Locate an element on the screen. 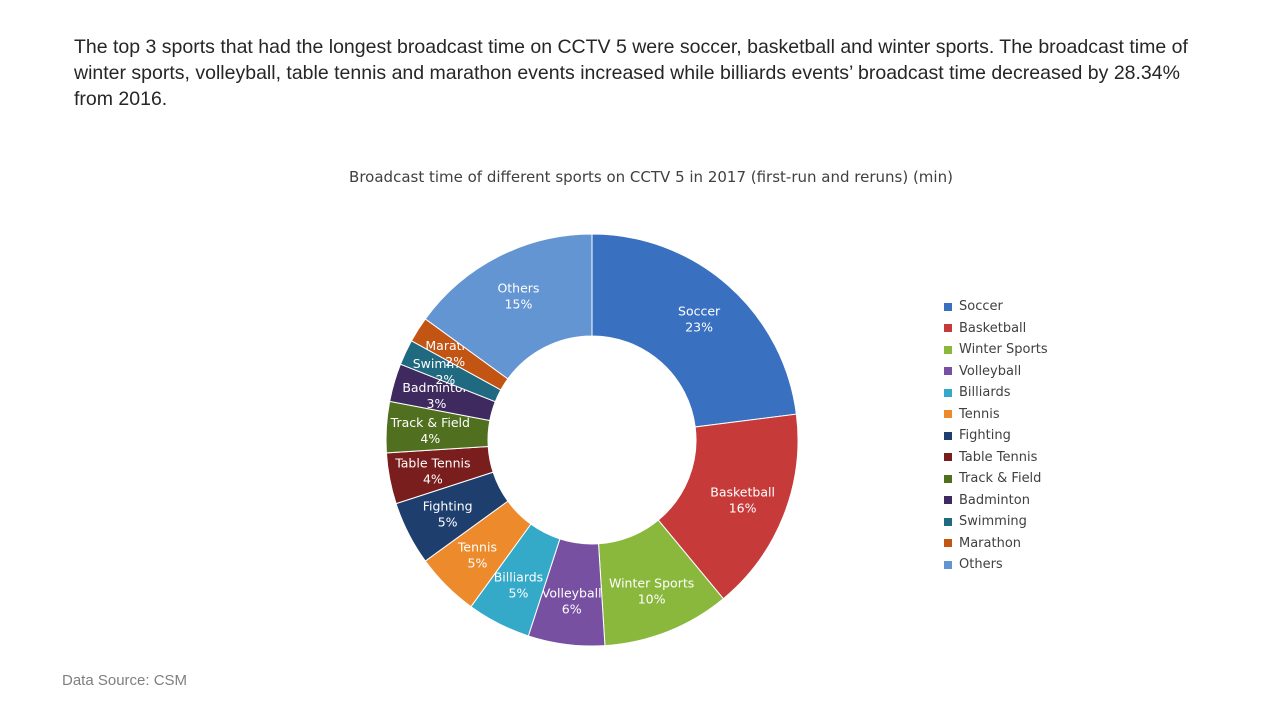 This screenshot has width=1280, height=720. slice-label-winter-sports: Winter Sports 10% is located at coordinates (651, 591).